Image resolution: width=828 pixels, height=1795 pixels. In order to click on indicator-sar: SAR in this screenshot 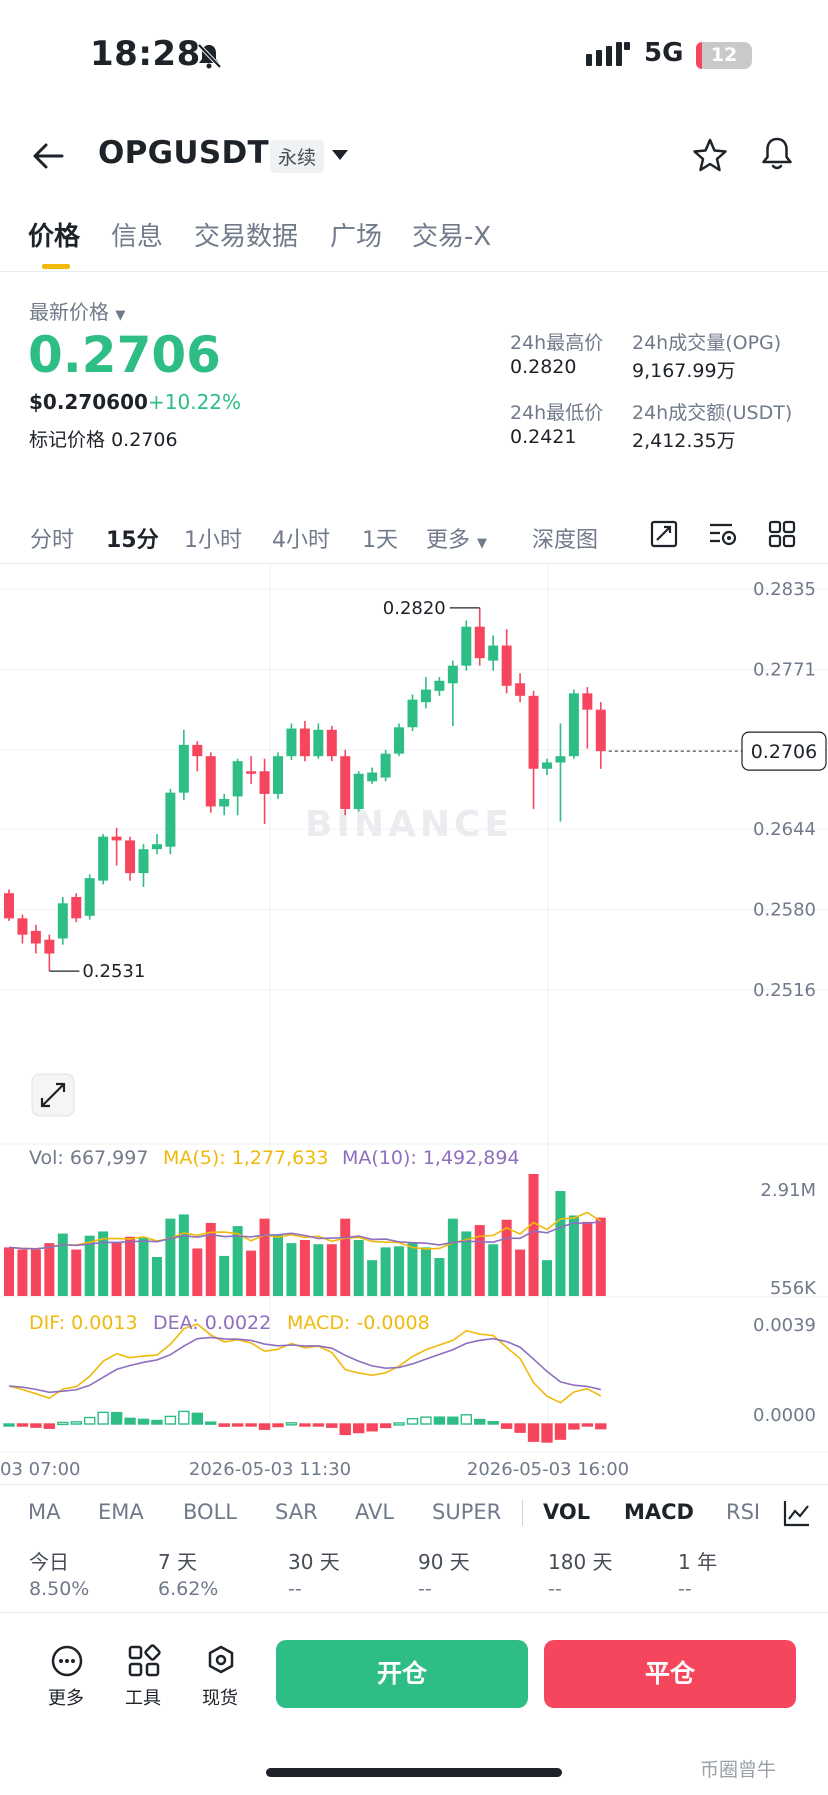, I will do `click(296, 1512)`.